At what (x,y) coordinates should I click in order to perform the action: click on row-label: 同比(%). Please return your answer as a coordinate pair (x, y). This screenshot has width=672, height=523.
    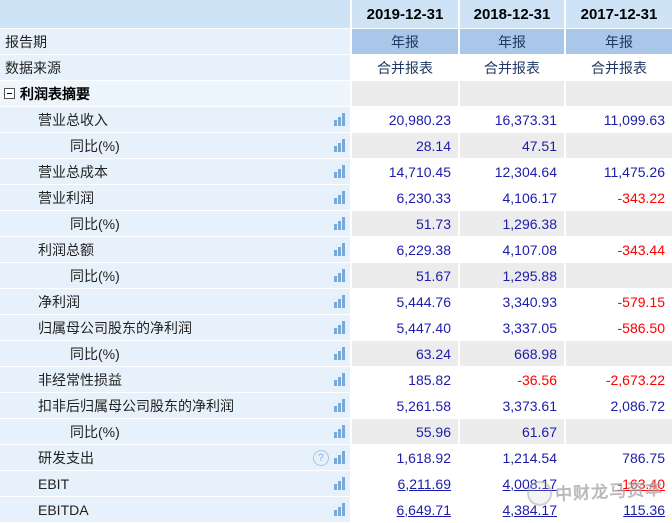
    Looking at the image, I should click on (95, 353).